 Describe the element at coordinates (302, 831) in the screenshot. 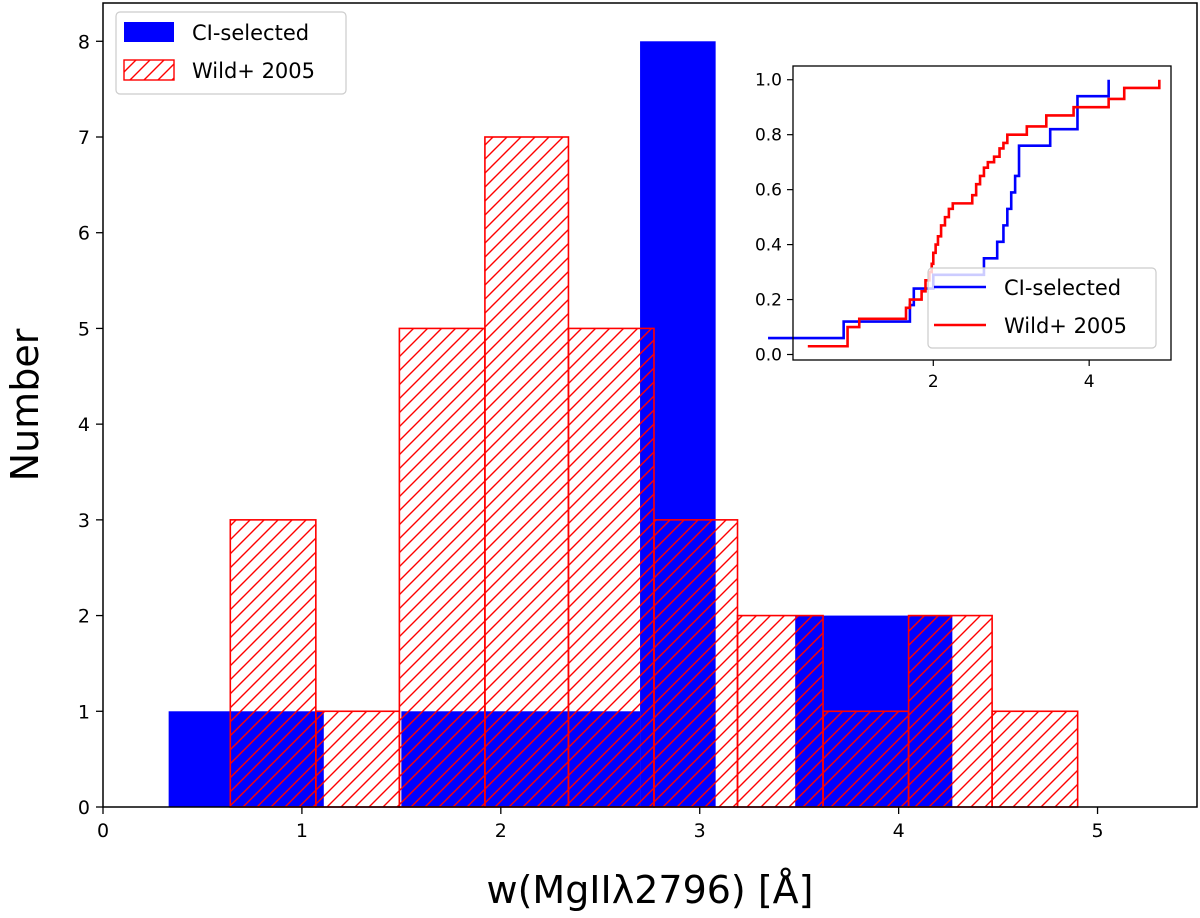

I see `x-tick-label: 1` at that location.